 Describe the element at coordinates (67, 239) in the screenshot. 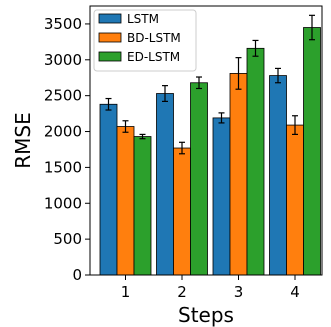

I see `y-tick-label: 500` at that location.